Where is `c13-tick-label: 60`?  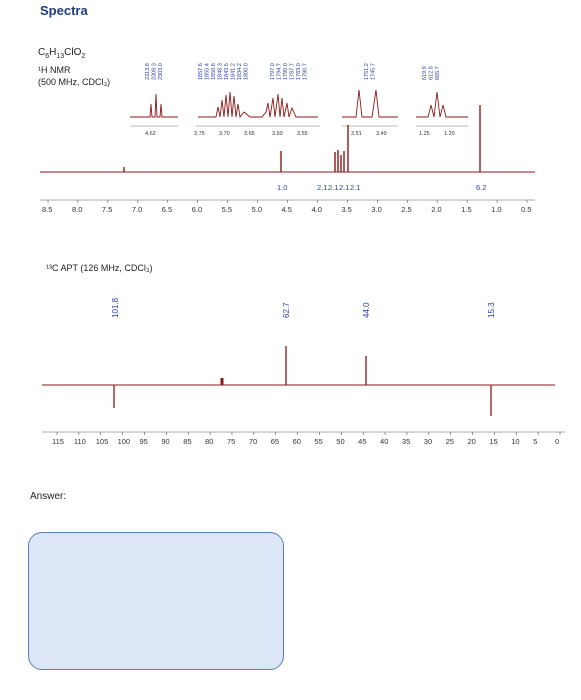 c13-tick-label: 60 is located at coordinates (297, 441).